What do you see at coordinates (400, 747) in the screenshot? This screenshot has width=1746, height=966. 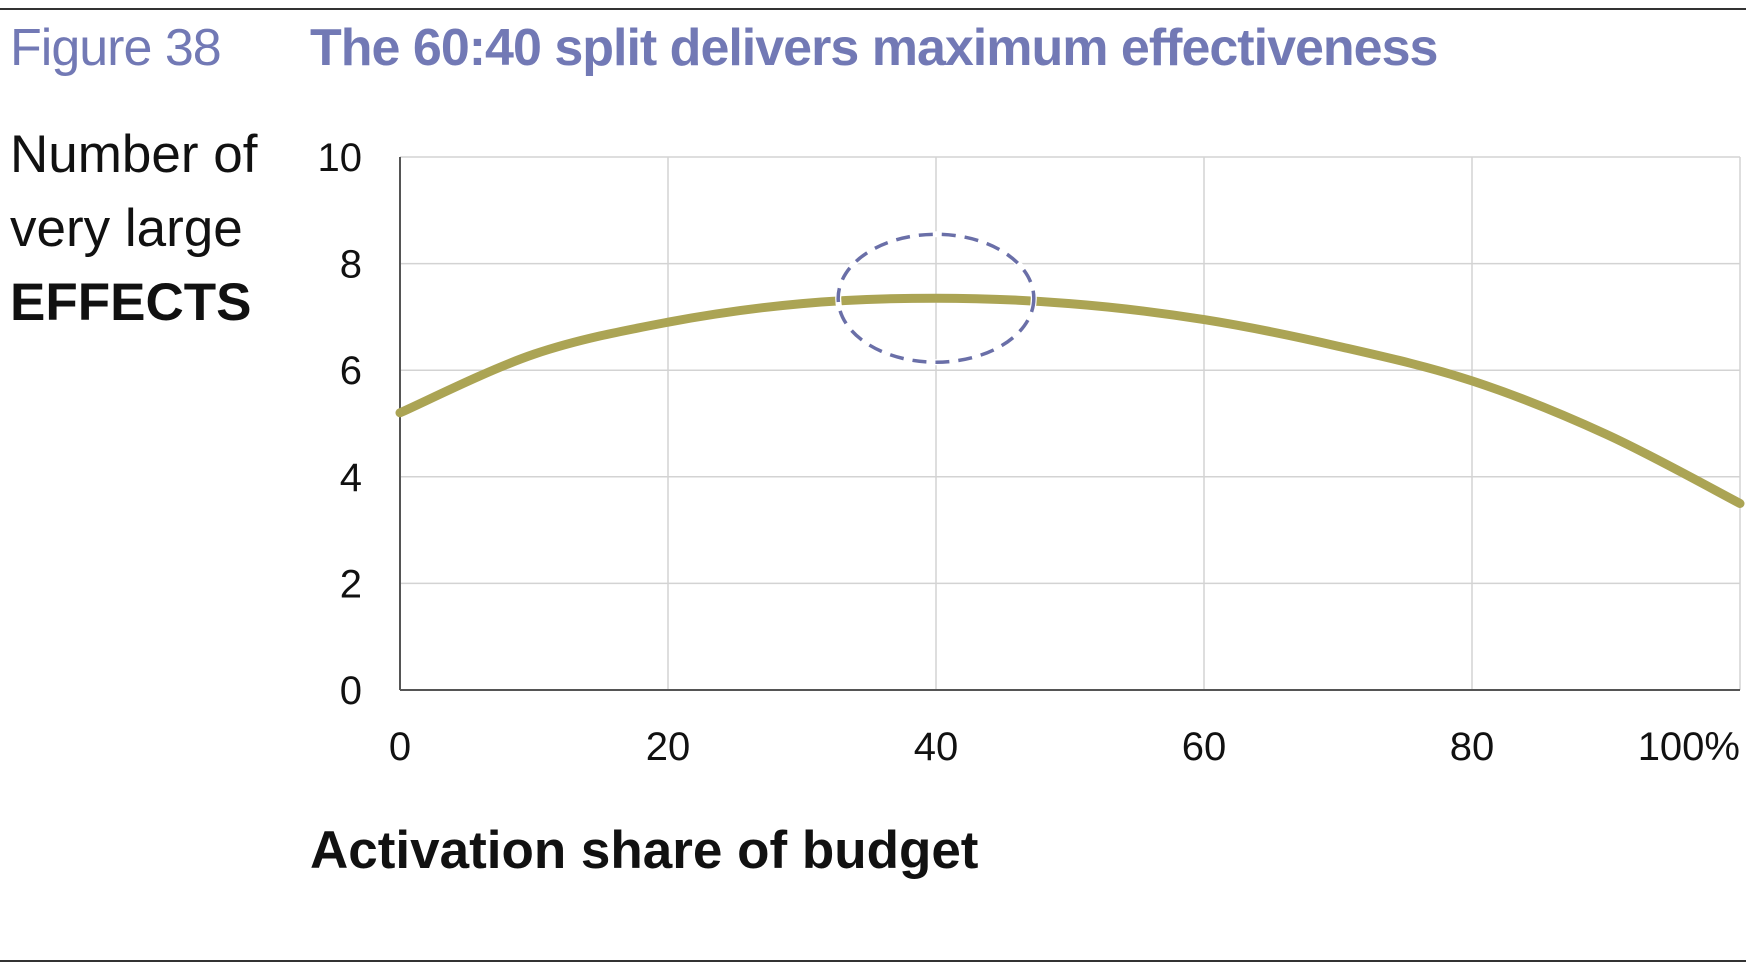 I see `x-tick-label: 0` at bounding box center [400, 747].